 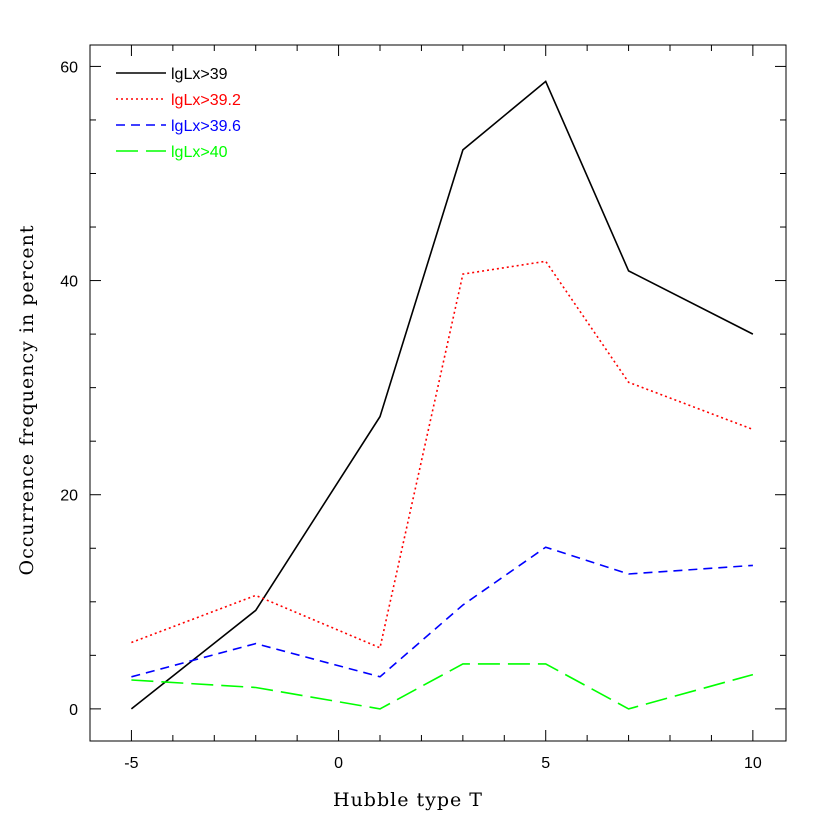 What do you see at coordinates (338, 763) in the screenshot?
I see `x-tick-label: 0` at bounding box center [338, 763].